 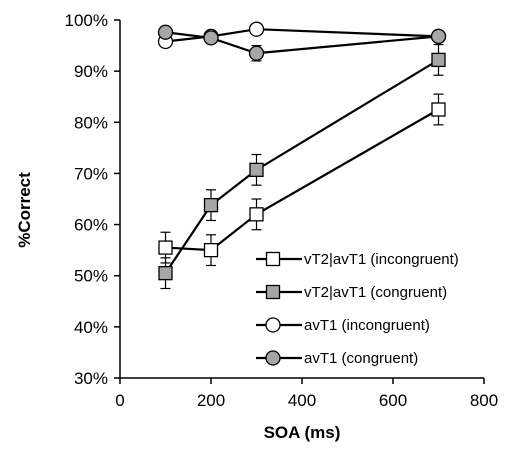 I want to click on y-tick-label: 70%, so click(x=91, y=173).